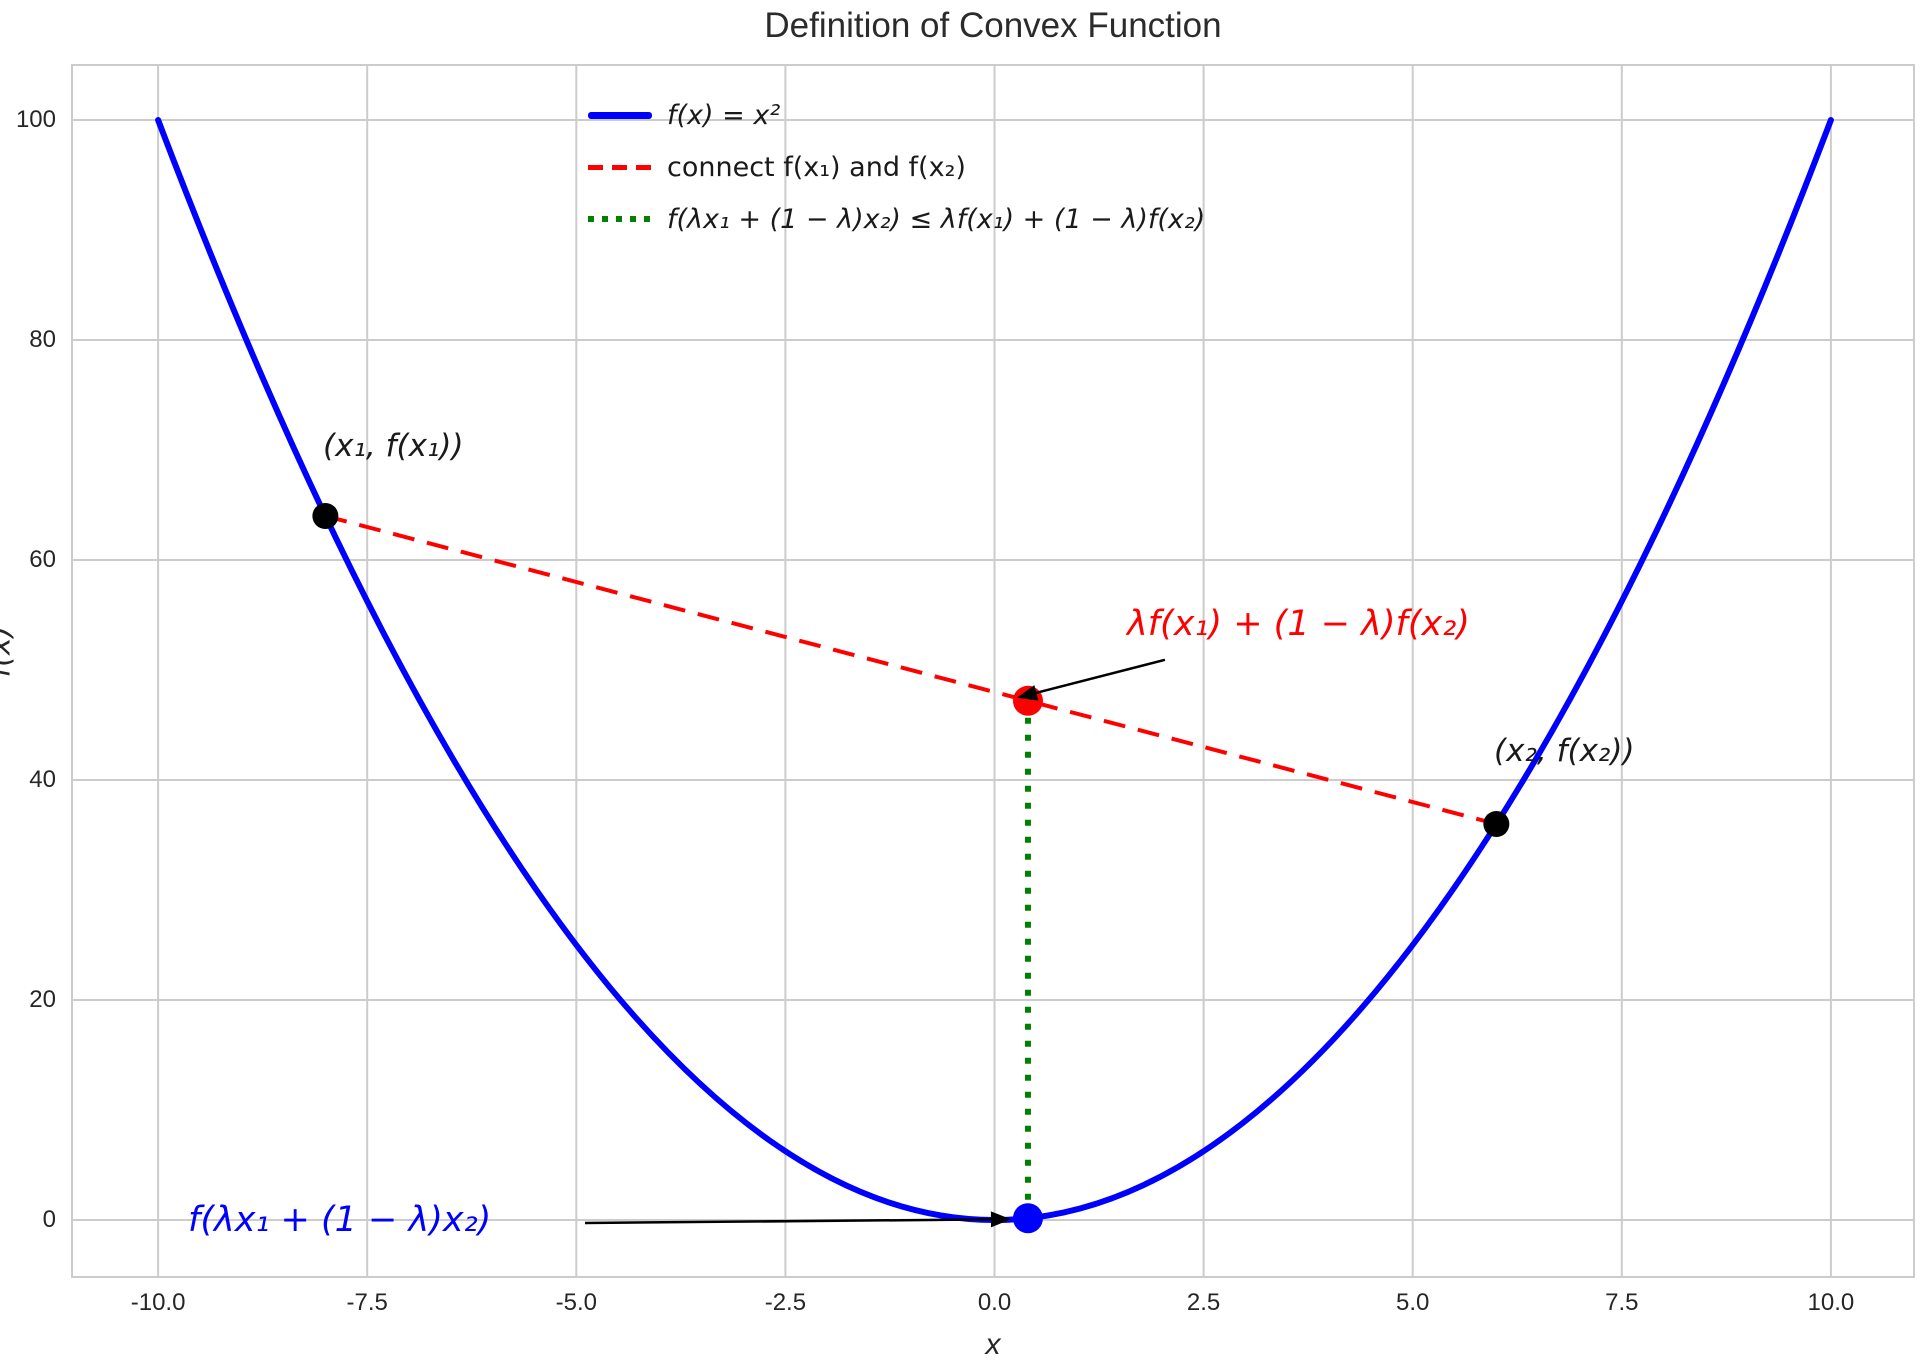 Image resolution: width=1928 pixels, height=1372 pixels. What do you see at coordinates (9, 651) in the screenshot?
I see `y-axis-label: f(x)` at bounding box center [9, 651].